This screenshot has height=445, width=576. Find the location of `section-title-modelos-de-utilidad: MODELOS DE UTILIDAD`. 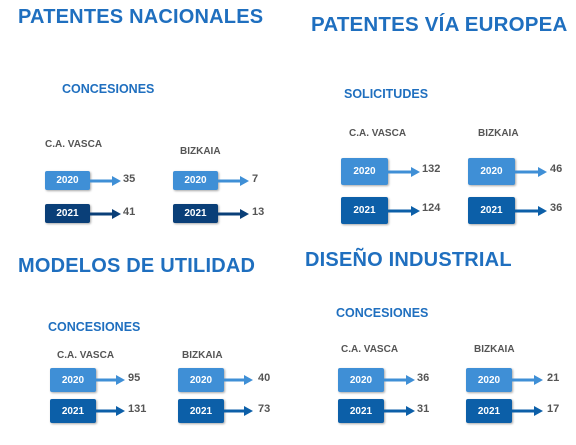

section-title-modelos-de-utilidad: MODELOS DE UTILIDAD is located at coordinates (137, 266).